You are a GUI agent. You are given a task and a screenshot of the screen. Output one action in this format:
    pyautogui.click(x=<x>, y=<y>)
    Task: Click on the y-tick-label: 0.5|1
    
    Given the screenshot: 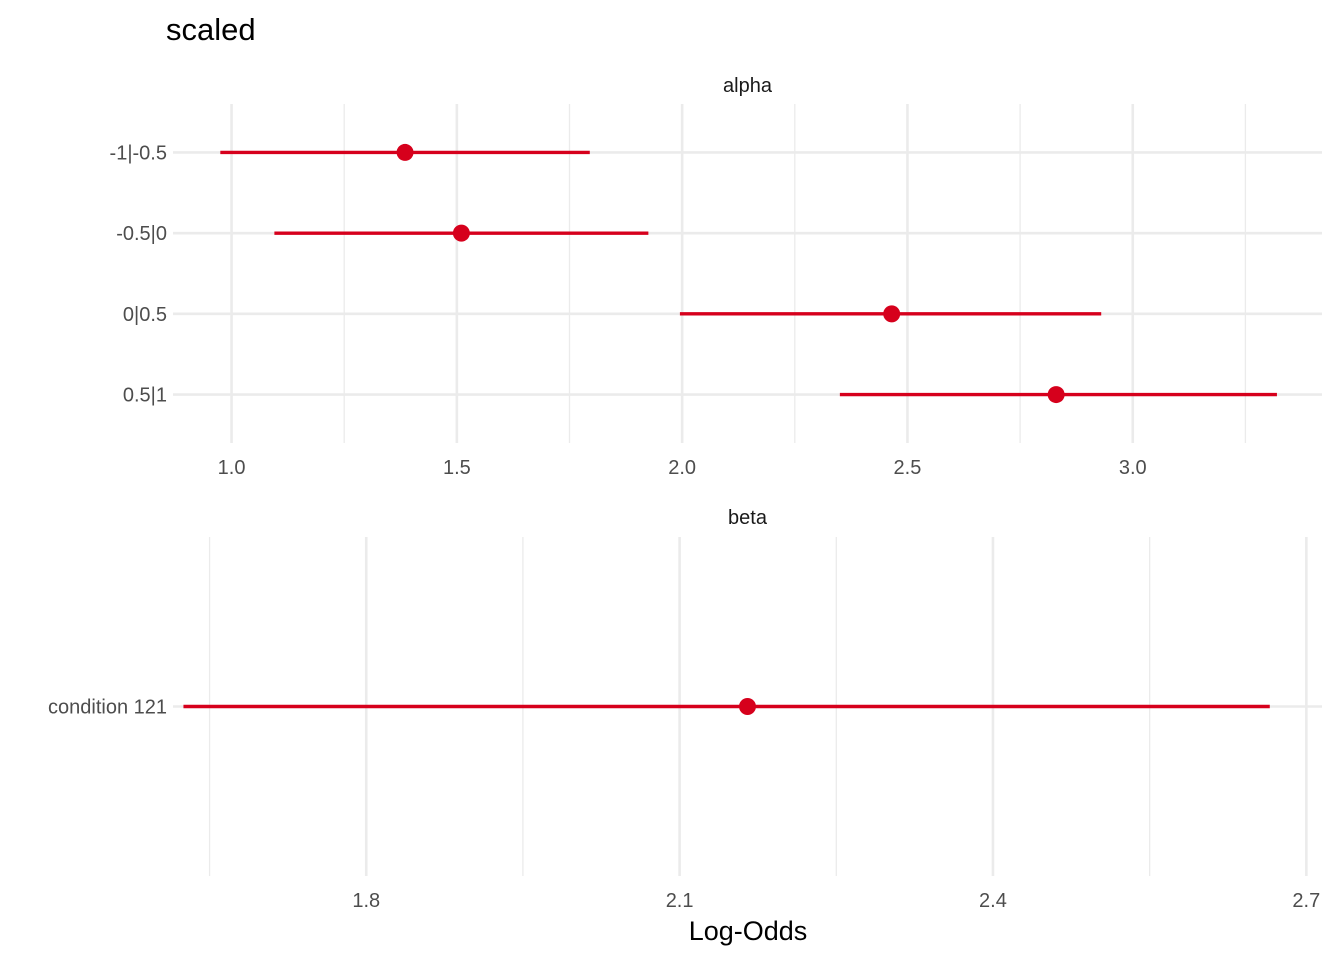 What is the action you would take?
    pyautogui.click(x=145, y=396)
    